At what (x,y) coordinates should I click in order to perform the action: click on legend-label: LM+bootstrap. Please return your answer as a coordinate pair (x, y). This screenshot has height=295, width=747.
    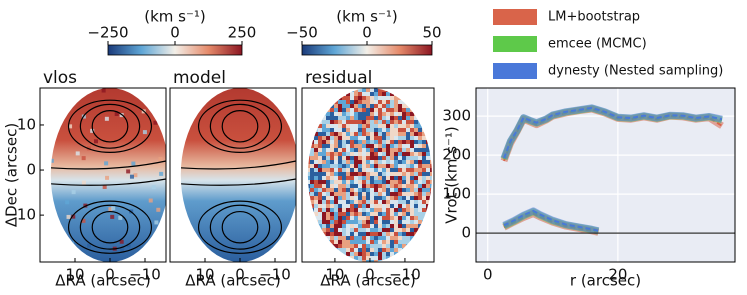
    Looking at the image, I should click on (594, 17).